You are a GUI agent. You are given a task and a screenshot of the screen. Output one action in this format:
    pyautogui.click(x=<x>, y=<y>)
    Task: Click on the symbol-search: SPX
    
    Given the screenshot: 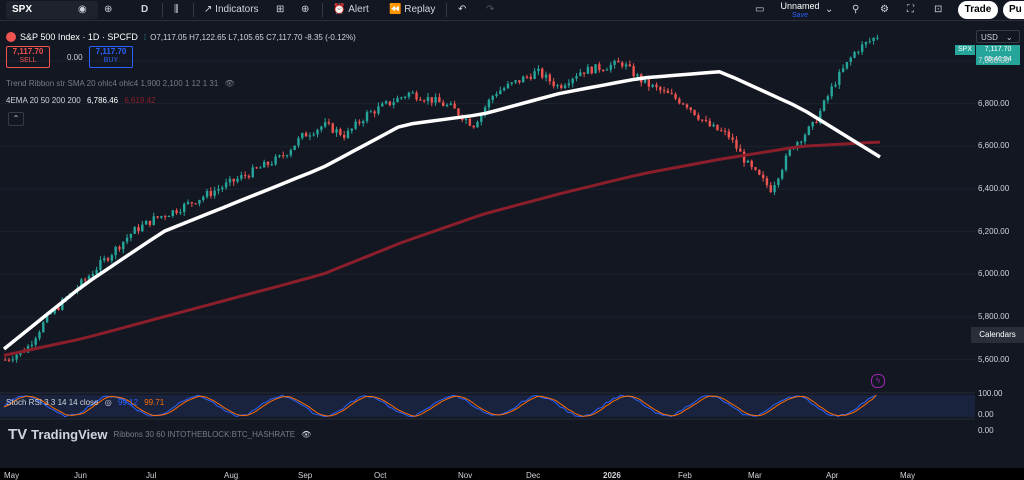 What is the action you would take?
    pyautogui.click(x=52, y=10)
    